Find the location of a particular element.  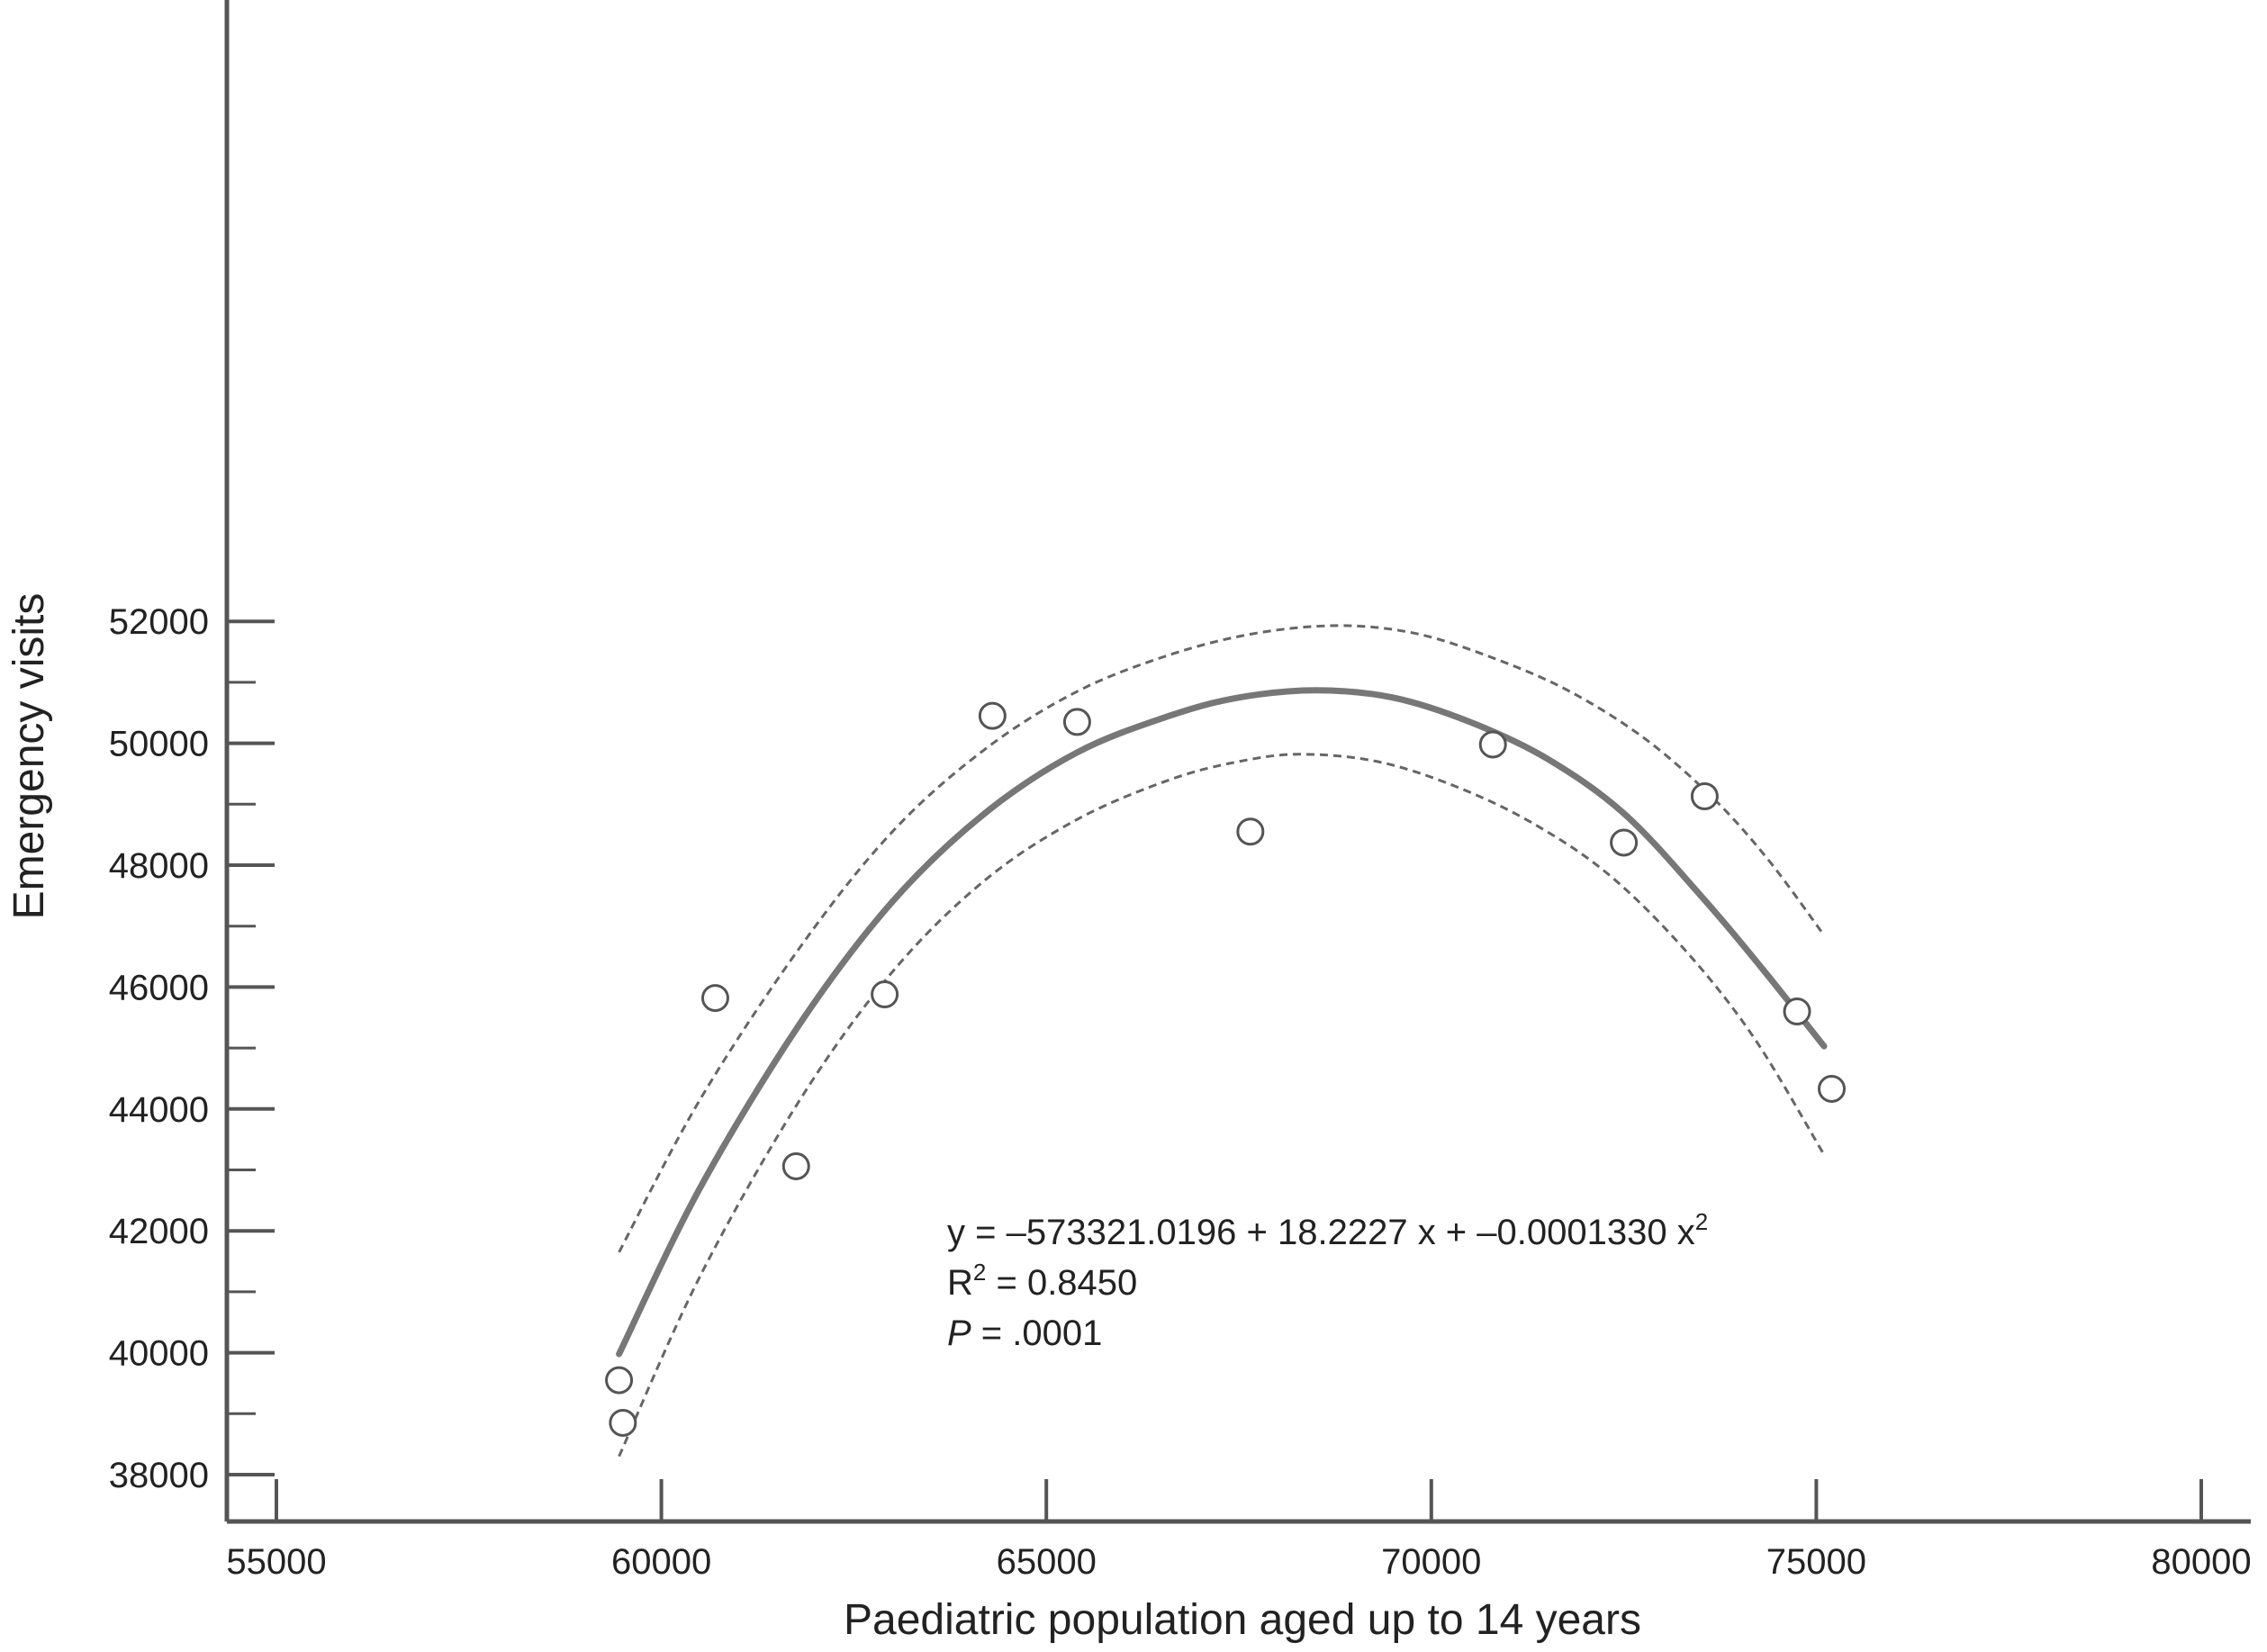

y-tick-label: 48000 is located at coordinates (159, 866).